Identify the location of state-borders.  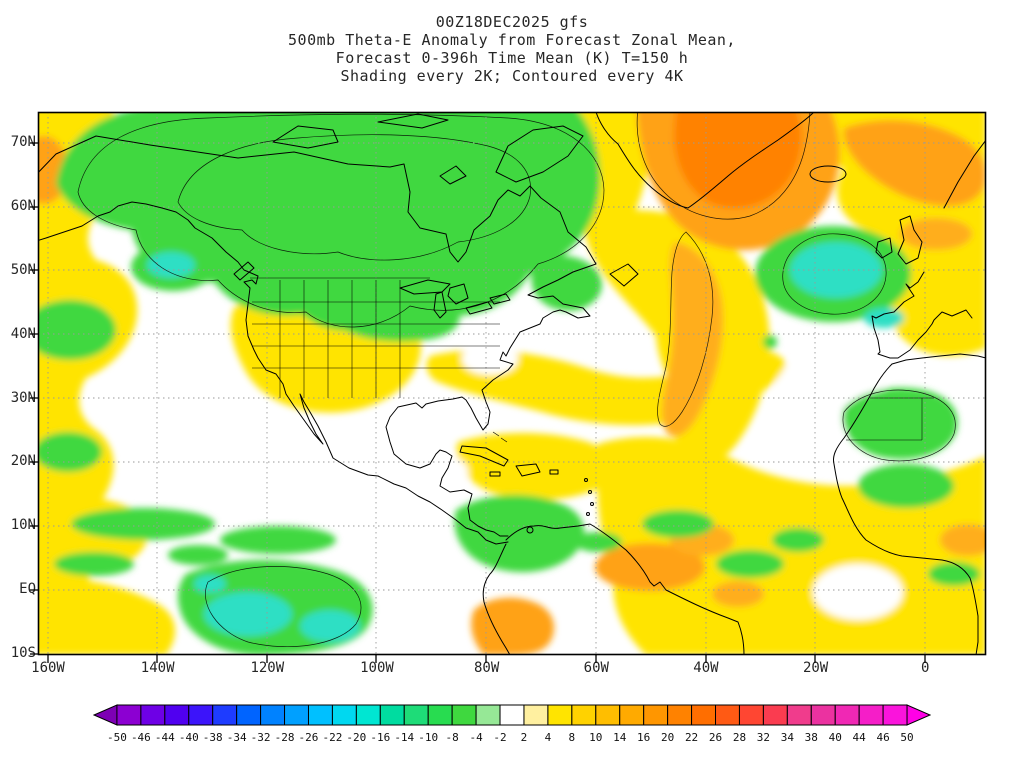
(375, 337).